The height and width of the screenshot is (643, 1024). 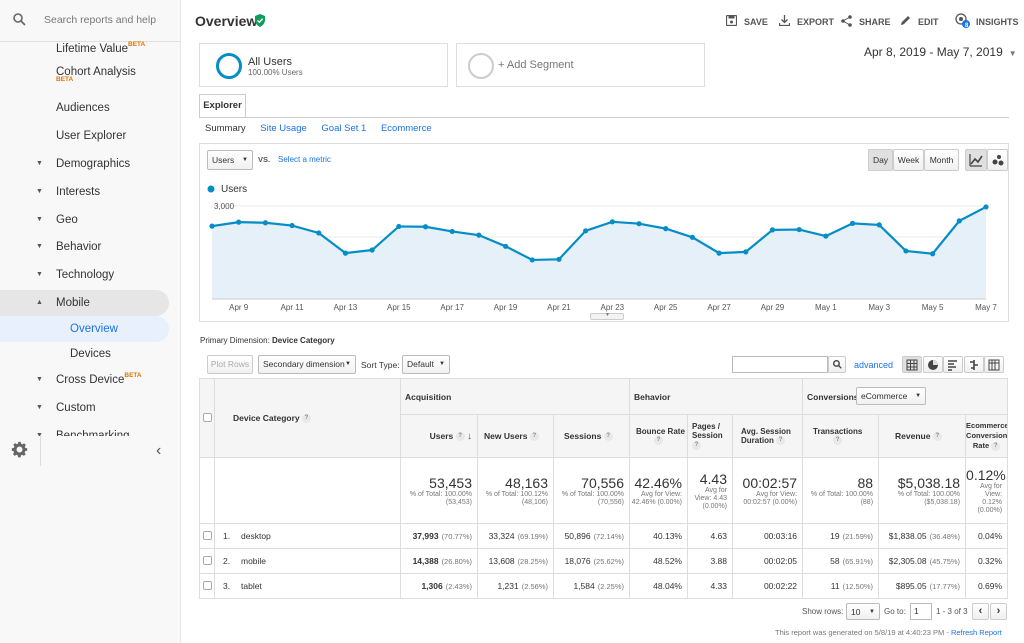 What do you see at coordinates (234, 189) in the screenshot?
I see `legend-label: Users` at bounding box center [234, 189].